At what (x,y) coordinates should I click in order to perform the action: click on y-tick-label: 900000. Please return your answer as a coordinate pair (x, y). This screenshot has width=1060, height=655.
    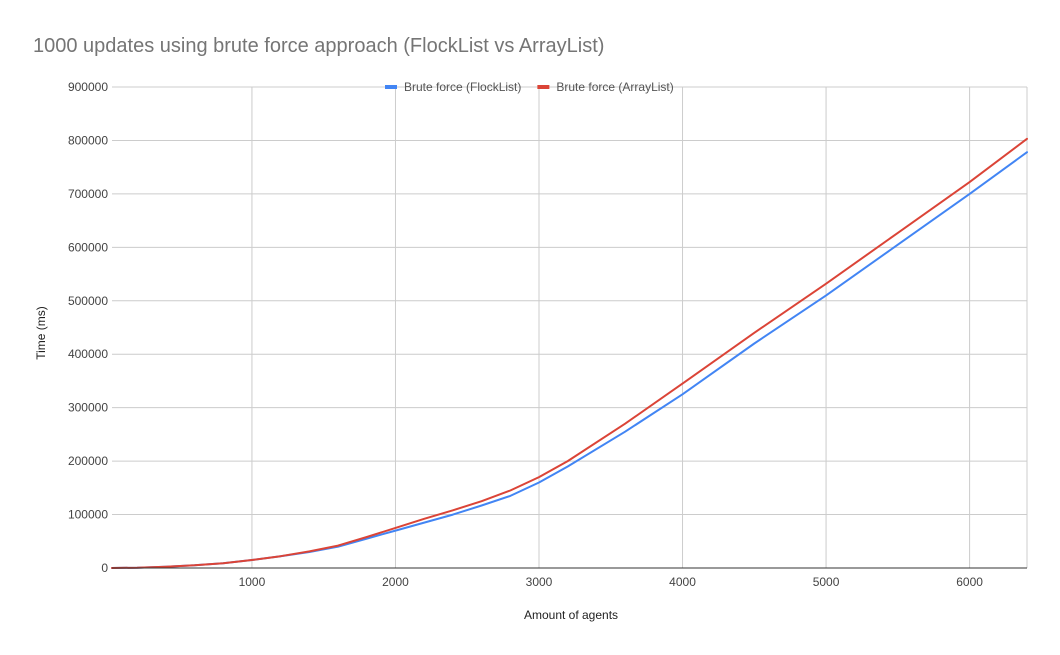
    Looking at the image, I should click on (88, 87).